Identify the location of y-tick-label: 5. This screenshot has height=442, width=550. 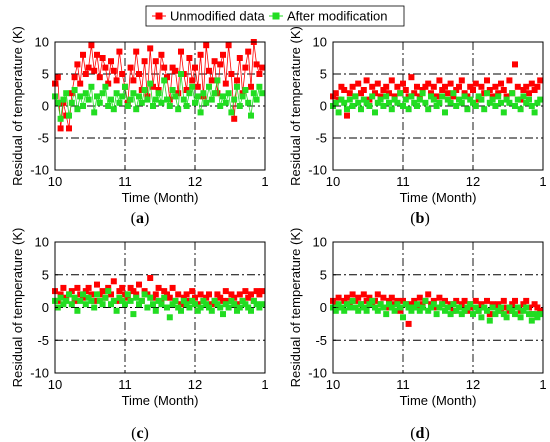
(323, 274).